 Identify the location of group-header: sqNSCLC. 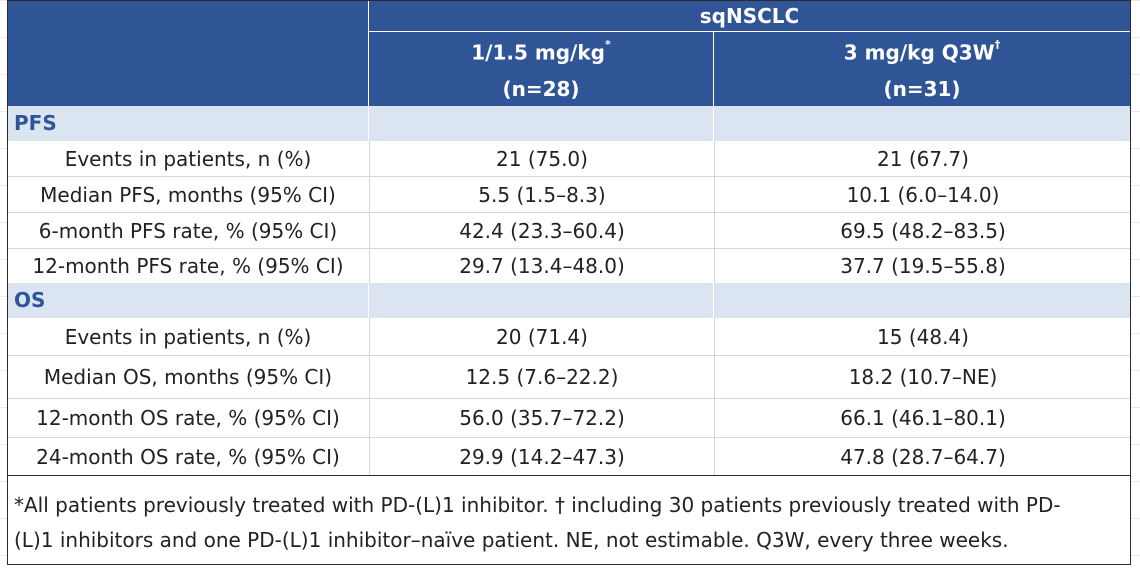
(749, 16).